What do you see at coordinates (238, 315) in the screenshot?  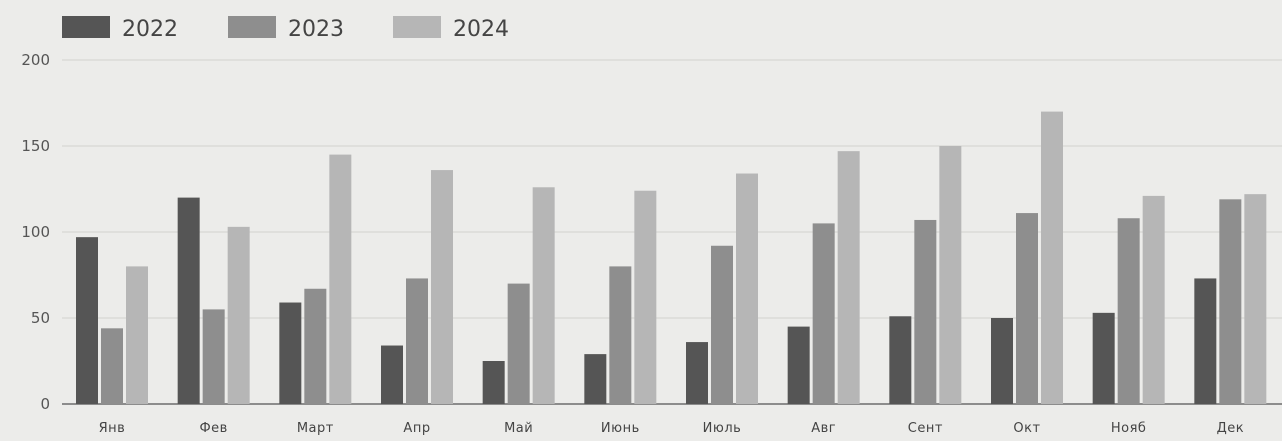 I see `bar-2024-Фев` at bounding box center [238, 315].